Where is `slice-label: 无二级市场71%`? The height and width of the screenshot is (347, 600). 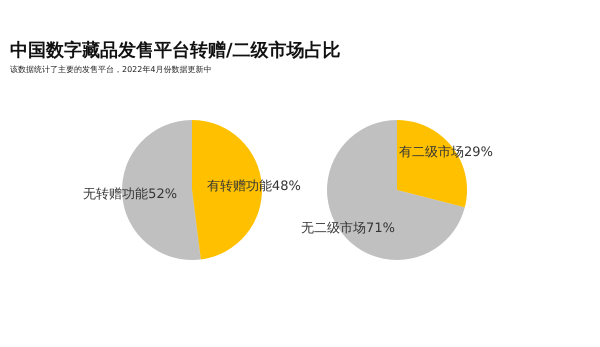
slice-label: 无二级市场71% is located at coordinates (348, 228).